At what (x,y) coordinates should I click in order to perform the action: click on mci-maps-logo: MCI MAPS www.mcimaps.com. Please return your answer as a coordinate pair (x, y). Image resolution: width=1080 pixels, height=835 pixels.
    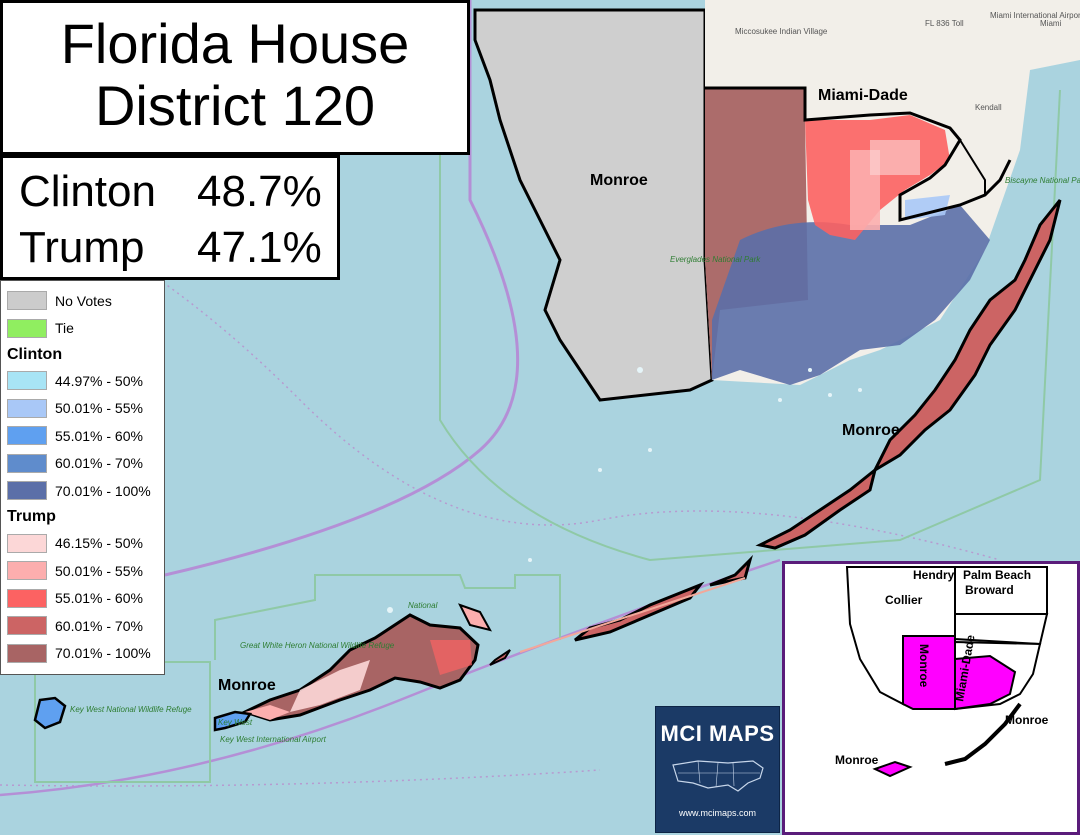
    Looking at the image, I should click on (717, 769).